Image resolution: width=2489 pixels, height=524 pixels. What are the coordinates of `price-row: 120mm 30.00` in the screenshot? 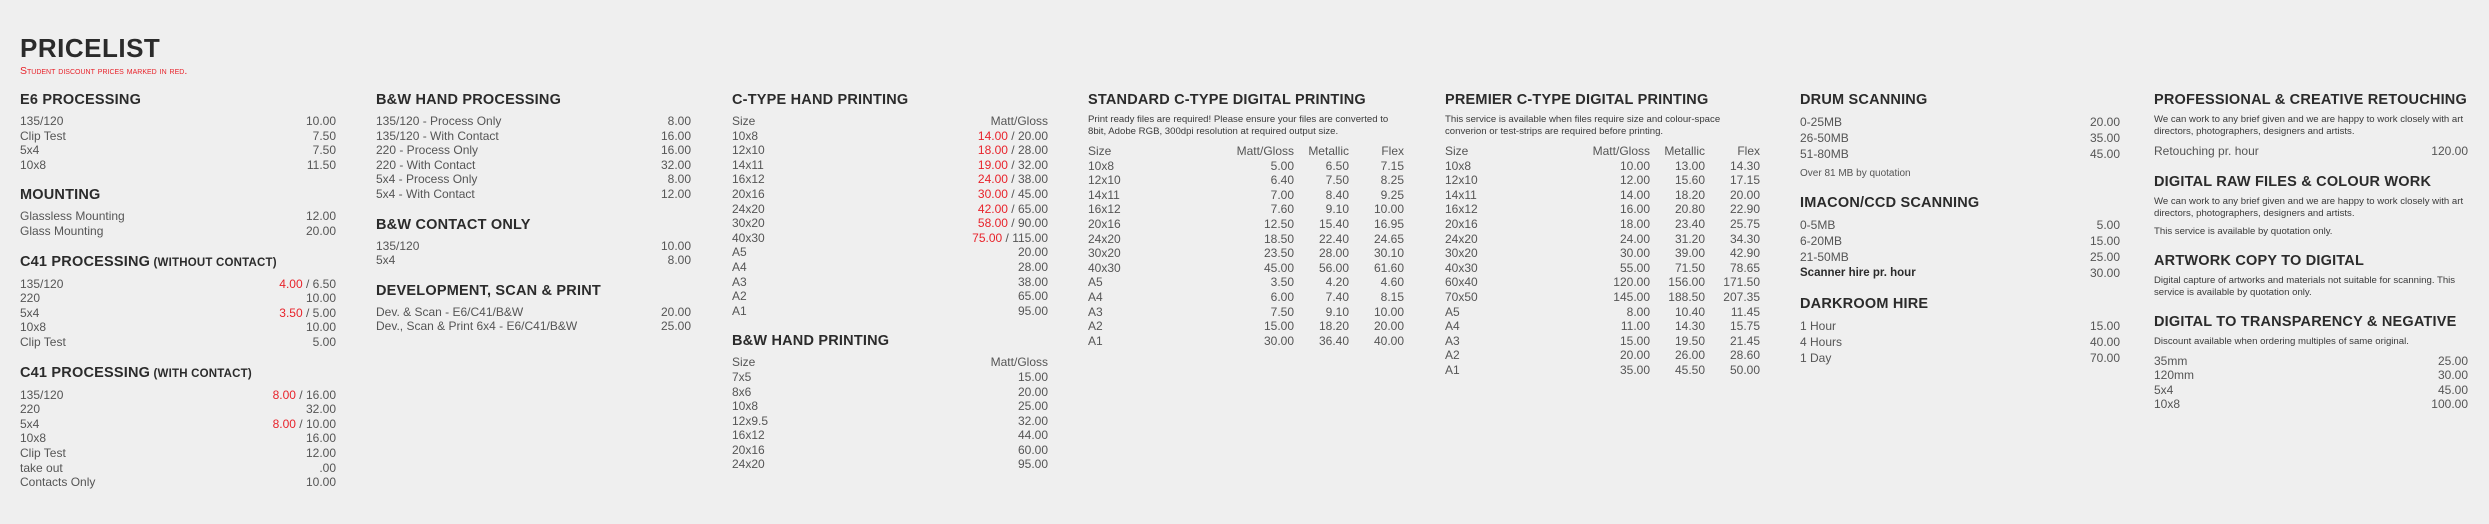 It's located at (2311, 375).